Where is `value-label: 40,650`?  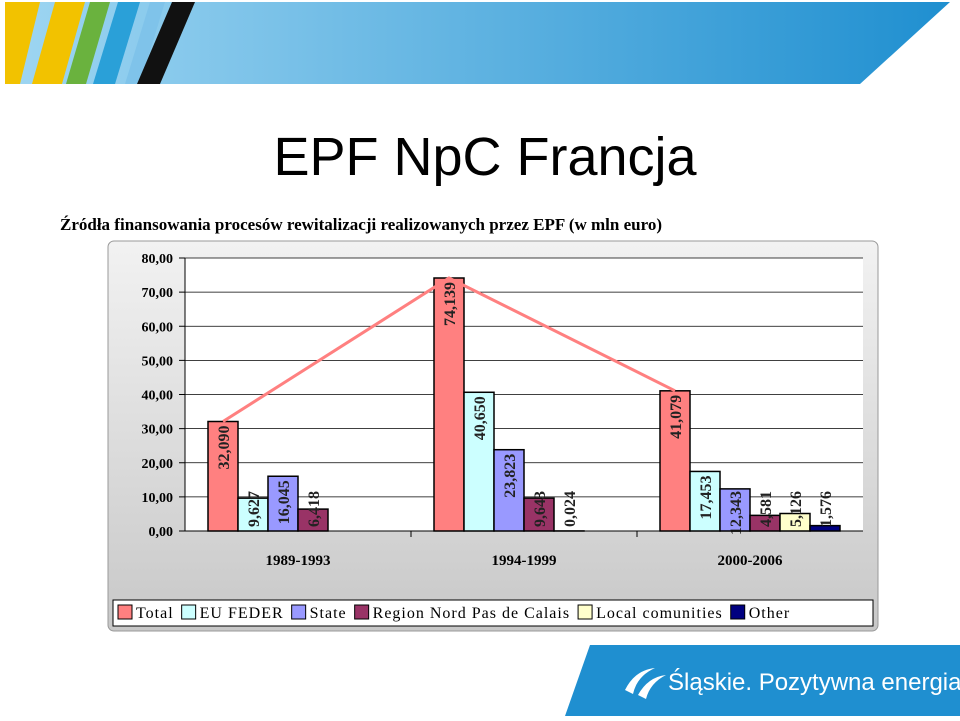 value-label: 40,650 is located at coordinates (480, 418).